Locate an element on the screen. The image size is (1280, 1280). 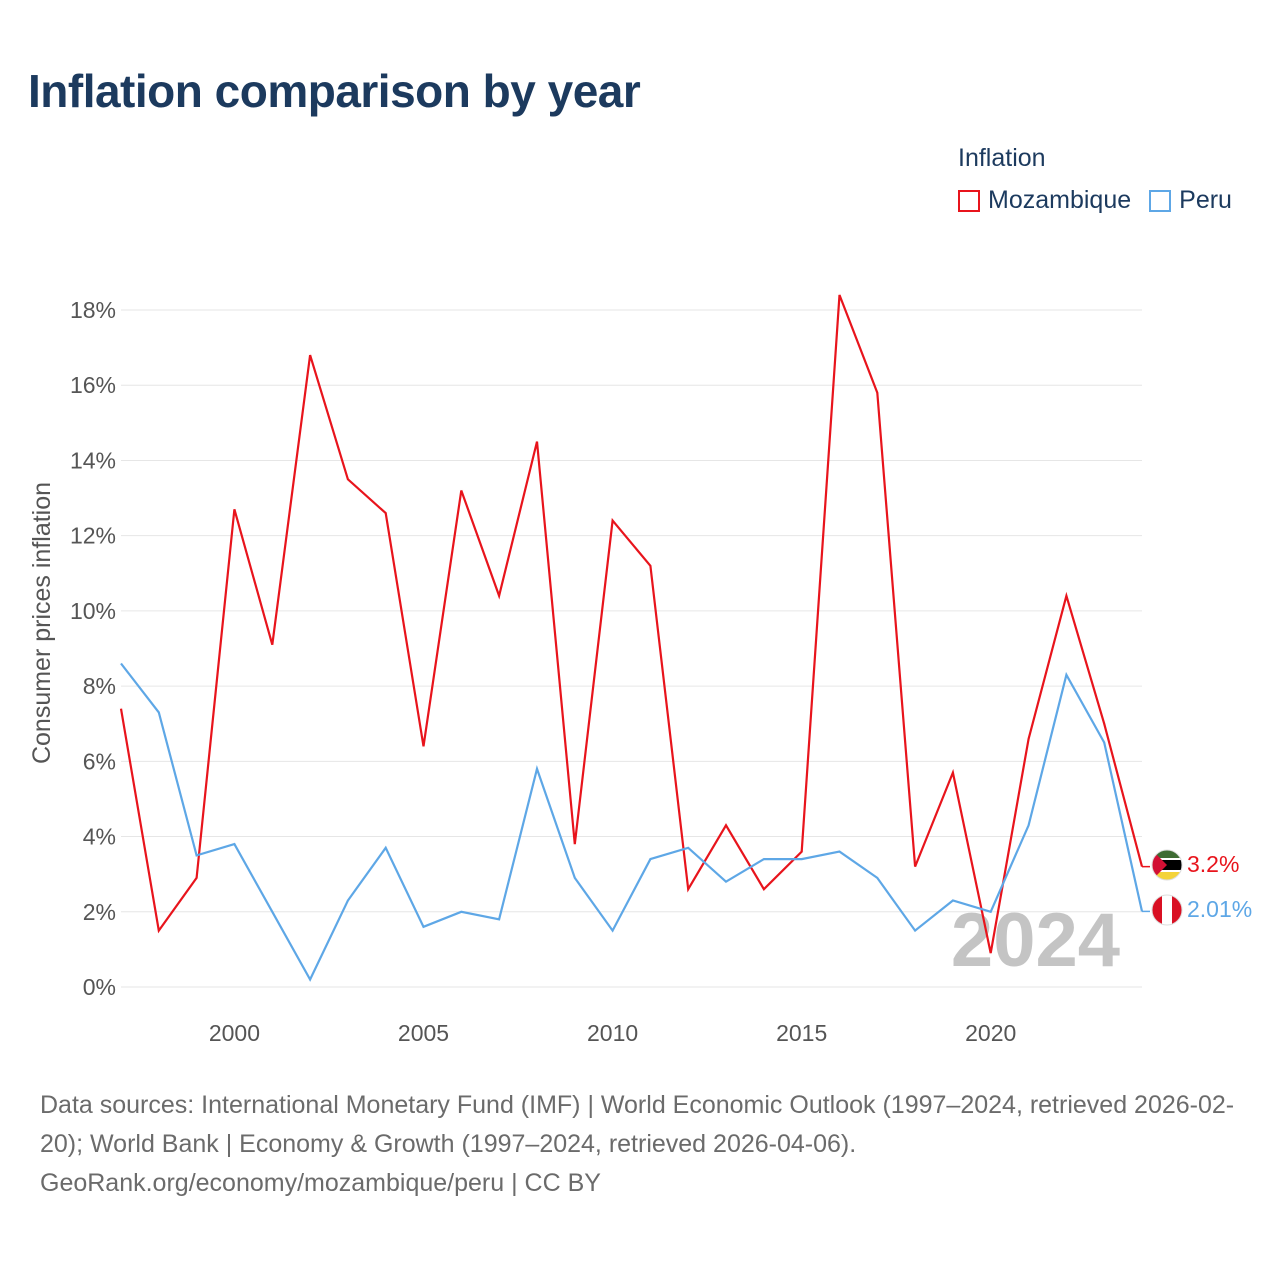
y-tick-label: 0% is located at coordinates (99, 987).